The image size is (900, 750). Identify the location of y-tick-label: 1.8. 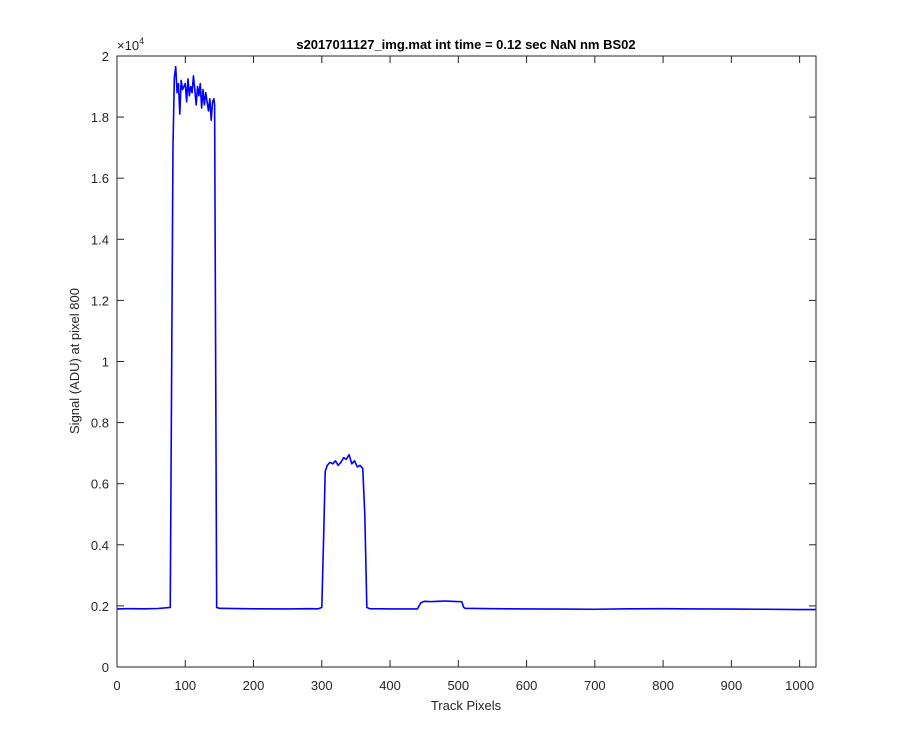
(100, 117).